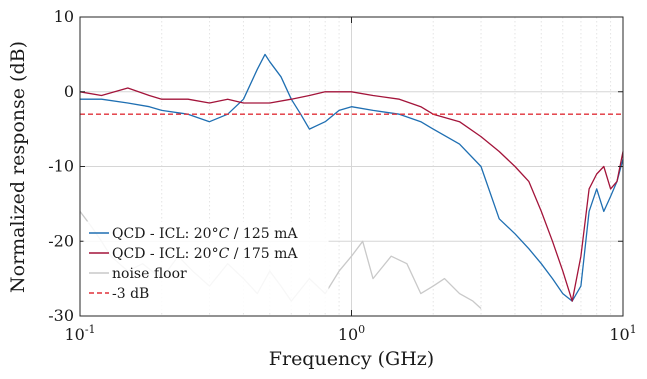 This screenshot has height=379, width=647. I want to click on x-tick-label: 10⁻¹, so click(79, 333).